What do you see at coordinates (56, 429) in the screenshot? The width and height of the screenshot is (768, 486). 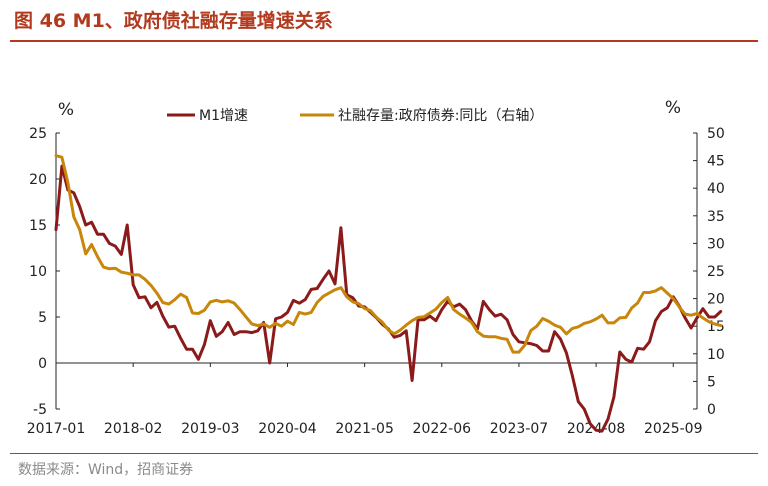 I see `x-tick-label: 2017-01` at bounding box center [56, 429].